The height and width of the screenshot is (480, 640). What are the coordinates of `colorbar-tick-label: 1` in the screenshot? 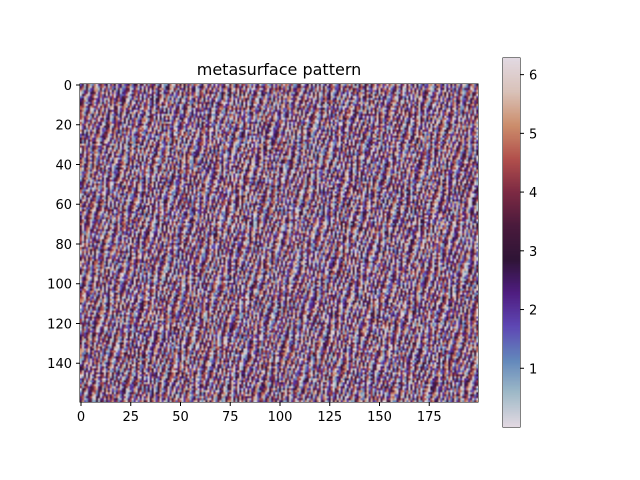 It's located at (533, 369).